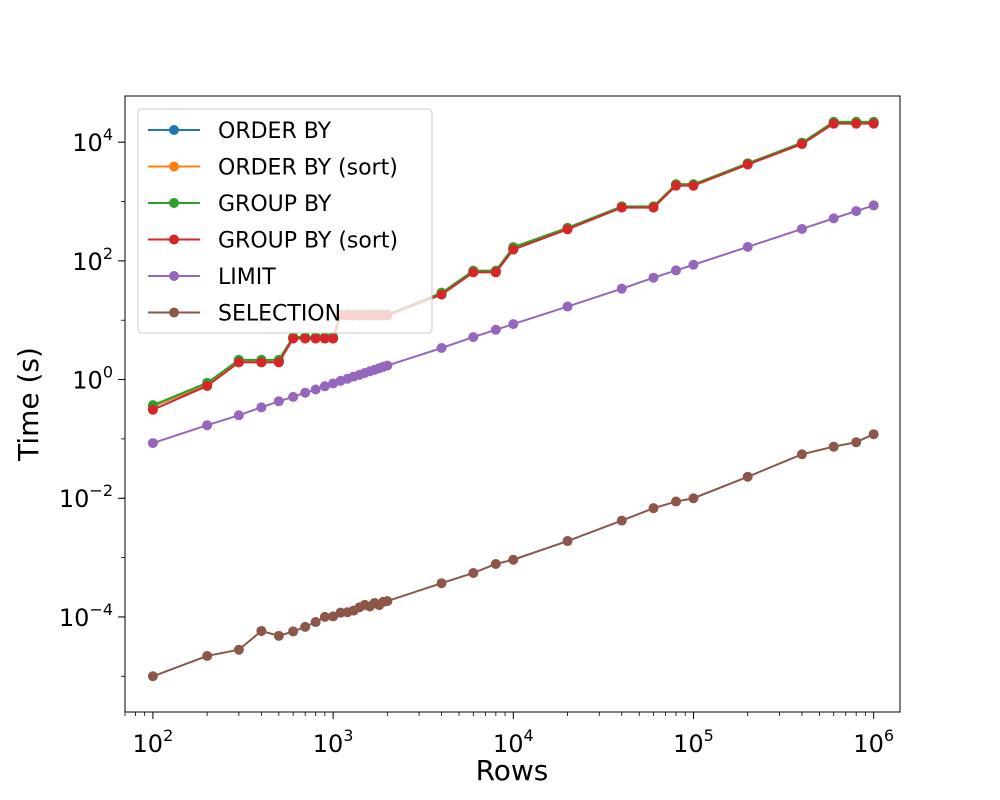  Describe the element at coordinates (308, 241) in the screenshot. I see `legend-label: GROUP BY (sort)` at that location.